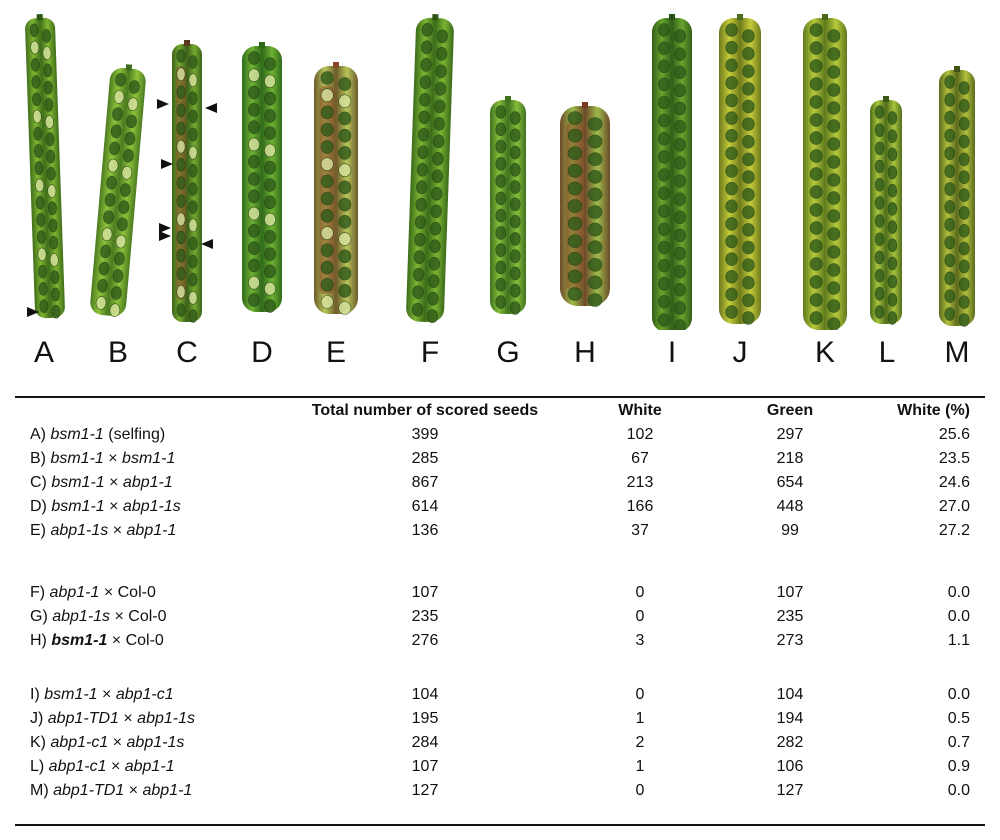 This screenshot has width=1000, height=840. What do you see at coordinates (500, 462) in the screenshot?
I see `table-row: B) bsm1-1 × bsm1-1 285 67 218 23.5` at bounding box center [500, 462].